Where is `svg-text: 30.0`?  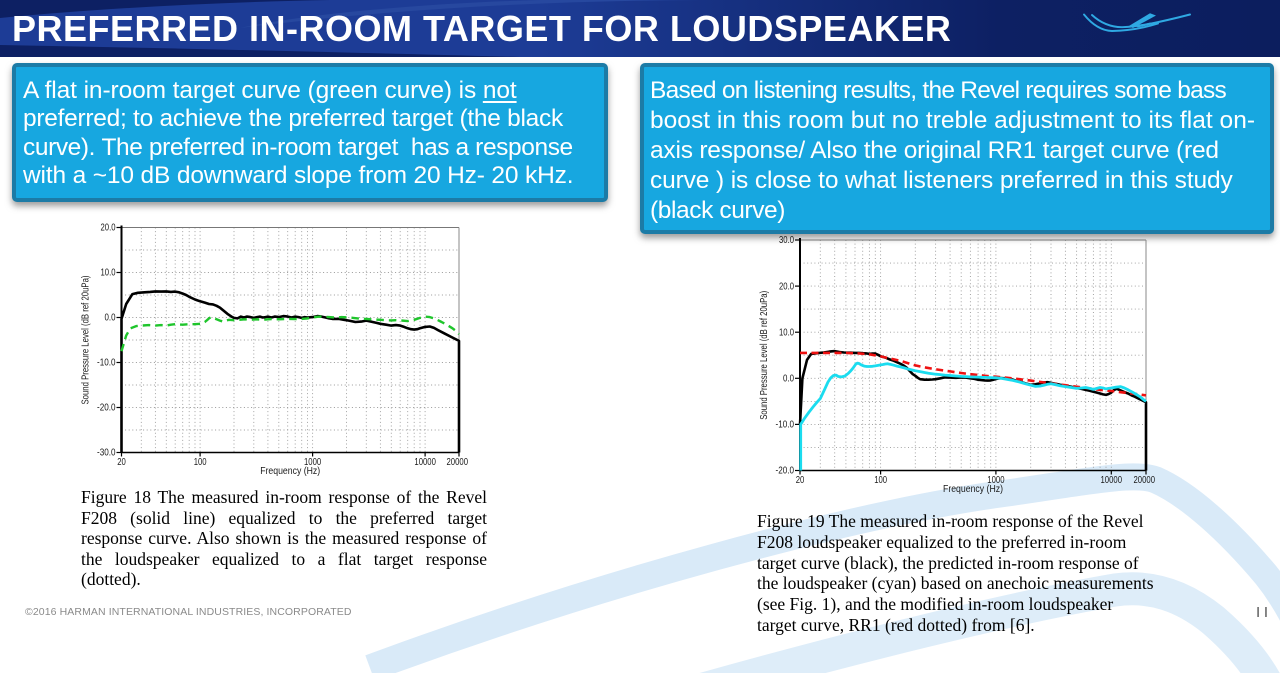
svg-text: 30.0 is located at coordinates (786, 240).